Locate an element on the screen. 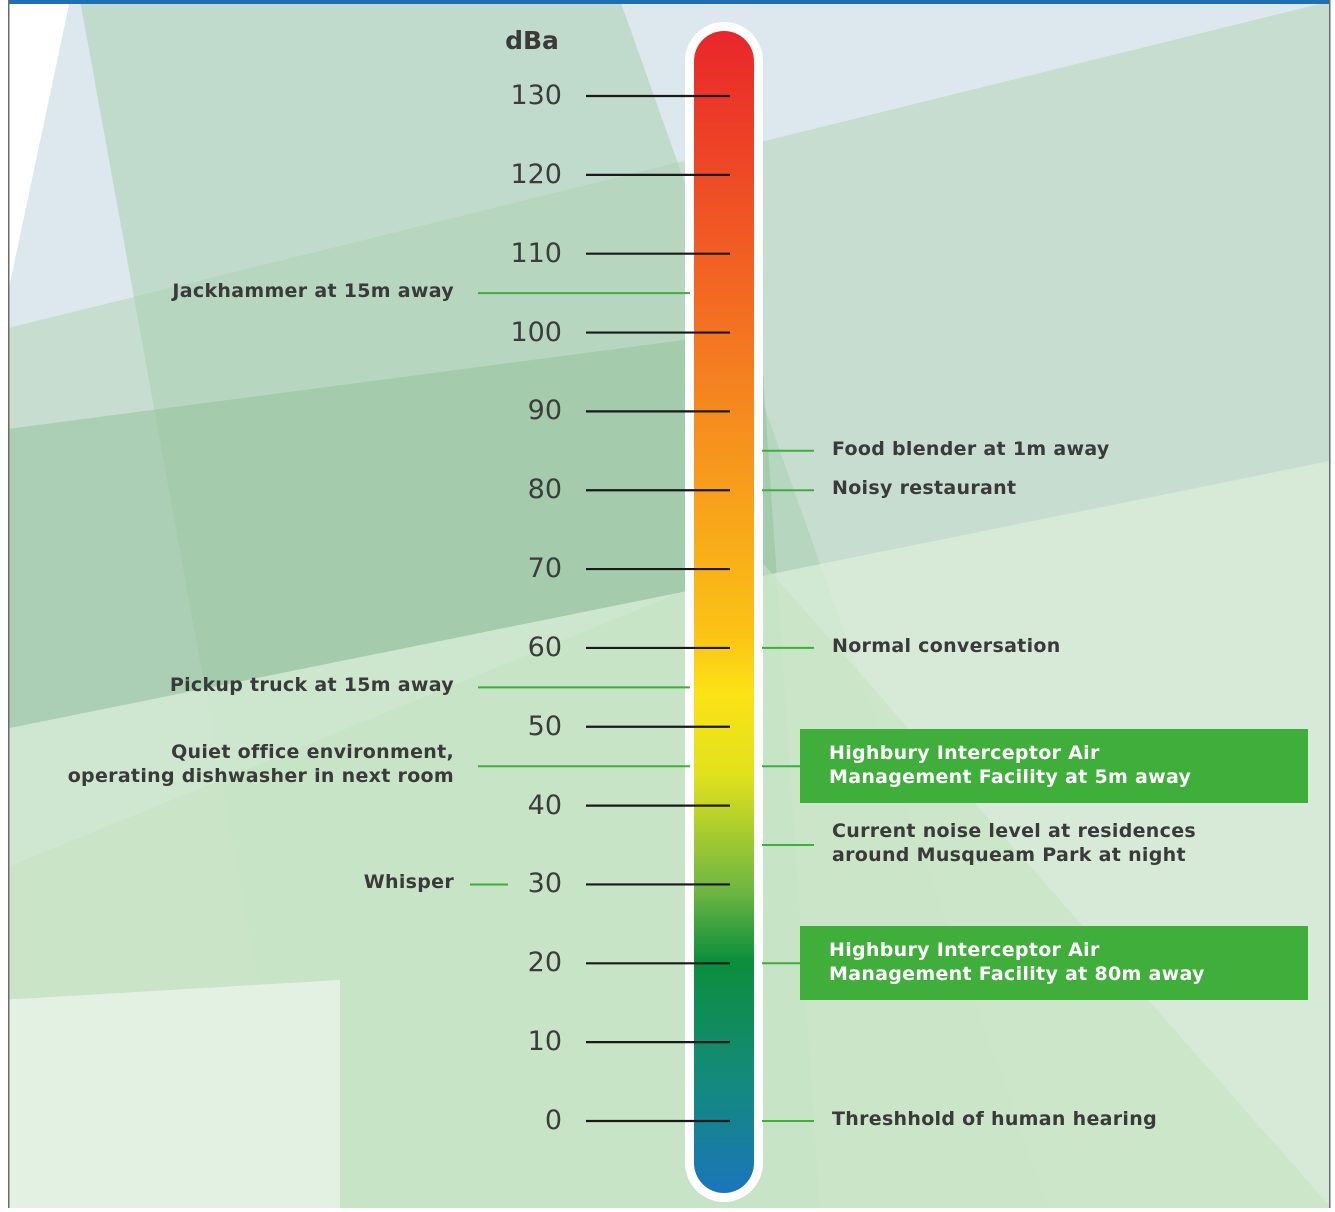  tick-label: 40 is located at coordinates (544, 805).